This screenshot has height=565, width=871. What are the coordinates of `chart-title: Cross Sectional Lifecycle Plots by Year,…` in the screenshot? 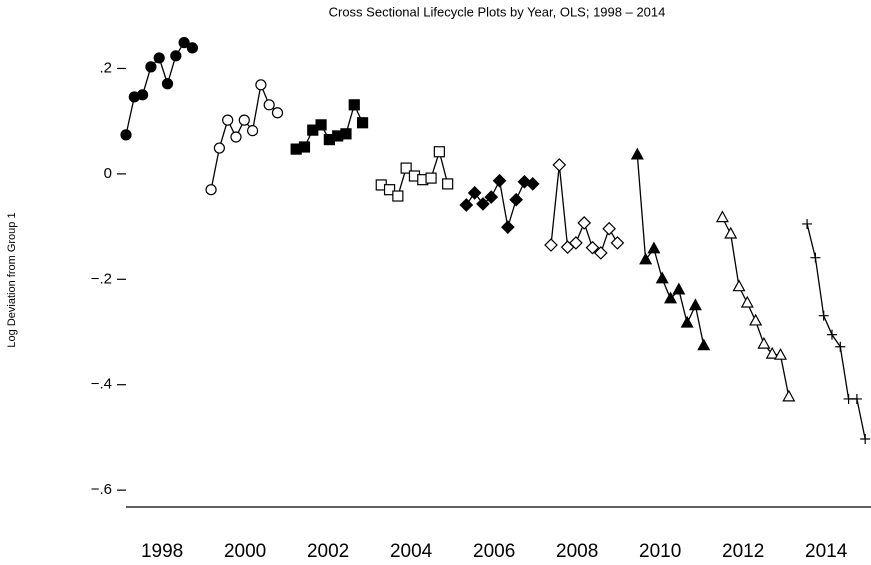 It's located at (497, 11).